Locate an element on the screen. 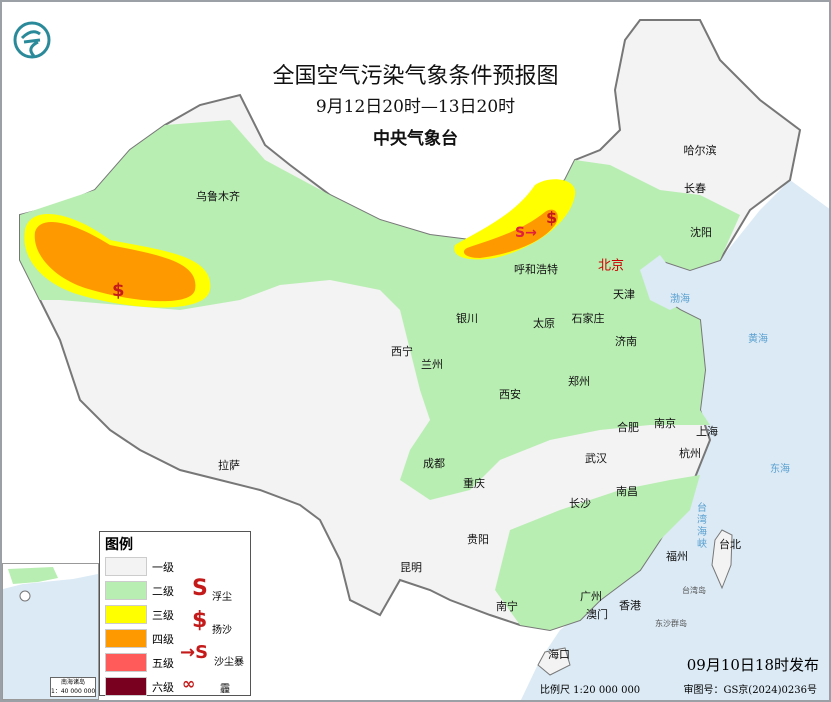 This screenshot has width=831, height=702. inset-caption: 南海诸岛 1：40 000 000 is located at coordinates (73, 687).